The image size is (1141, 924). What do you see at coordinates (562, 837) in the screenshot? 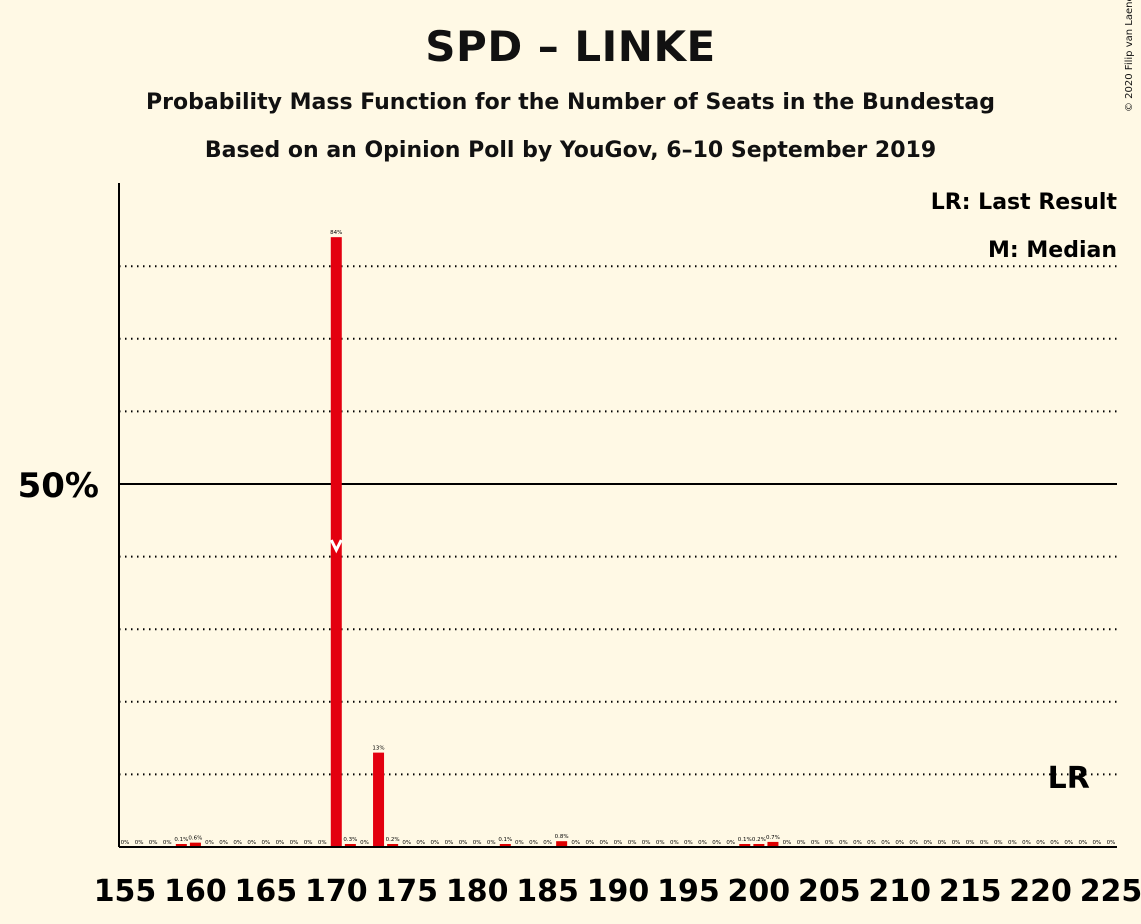
I see `data-label: 0.8%` at bounding box center [562, 837].